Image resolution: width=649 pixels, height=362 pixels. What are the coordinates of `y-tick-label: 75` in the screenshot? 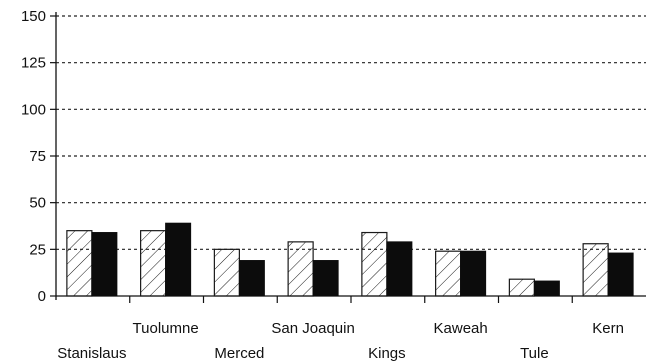 It's located at (37, 156).